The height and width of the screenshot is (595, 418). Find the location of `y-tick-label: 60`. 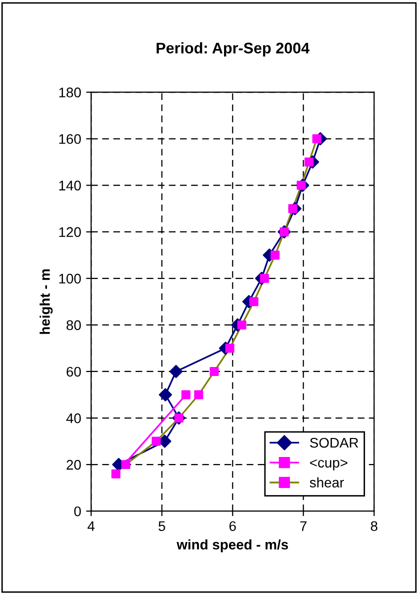

y-tick-label: 60 is located at coordinates (73, 371).